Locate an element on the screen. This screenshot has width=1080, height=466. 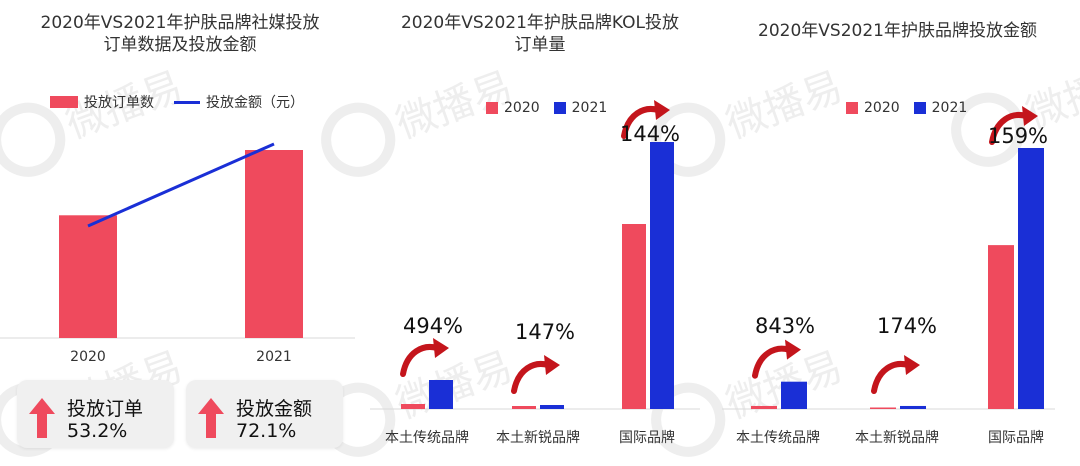
right-growth-international: 159% is located at coordinates (1018, 136).